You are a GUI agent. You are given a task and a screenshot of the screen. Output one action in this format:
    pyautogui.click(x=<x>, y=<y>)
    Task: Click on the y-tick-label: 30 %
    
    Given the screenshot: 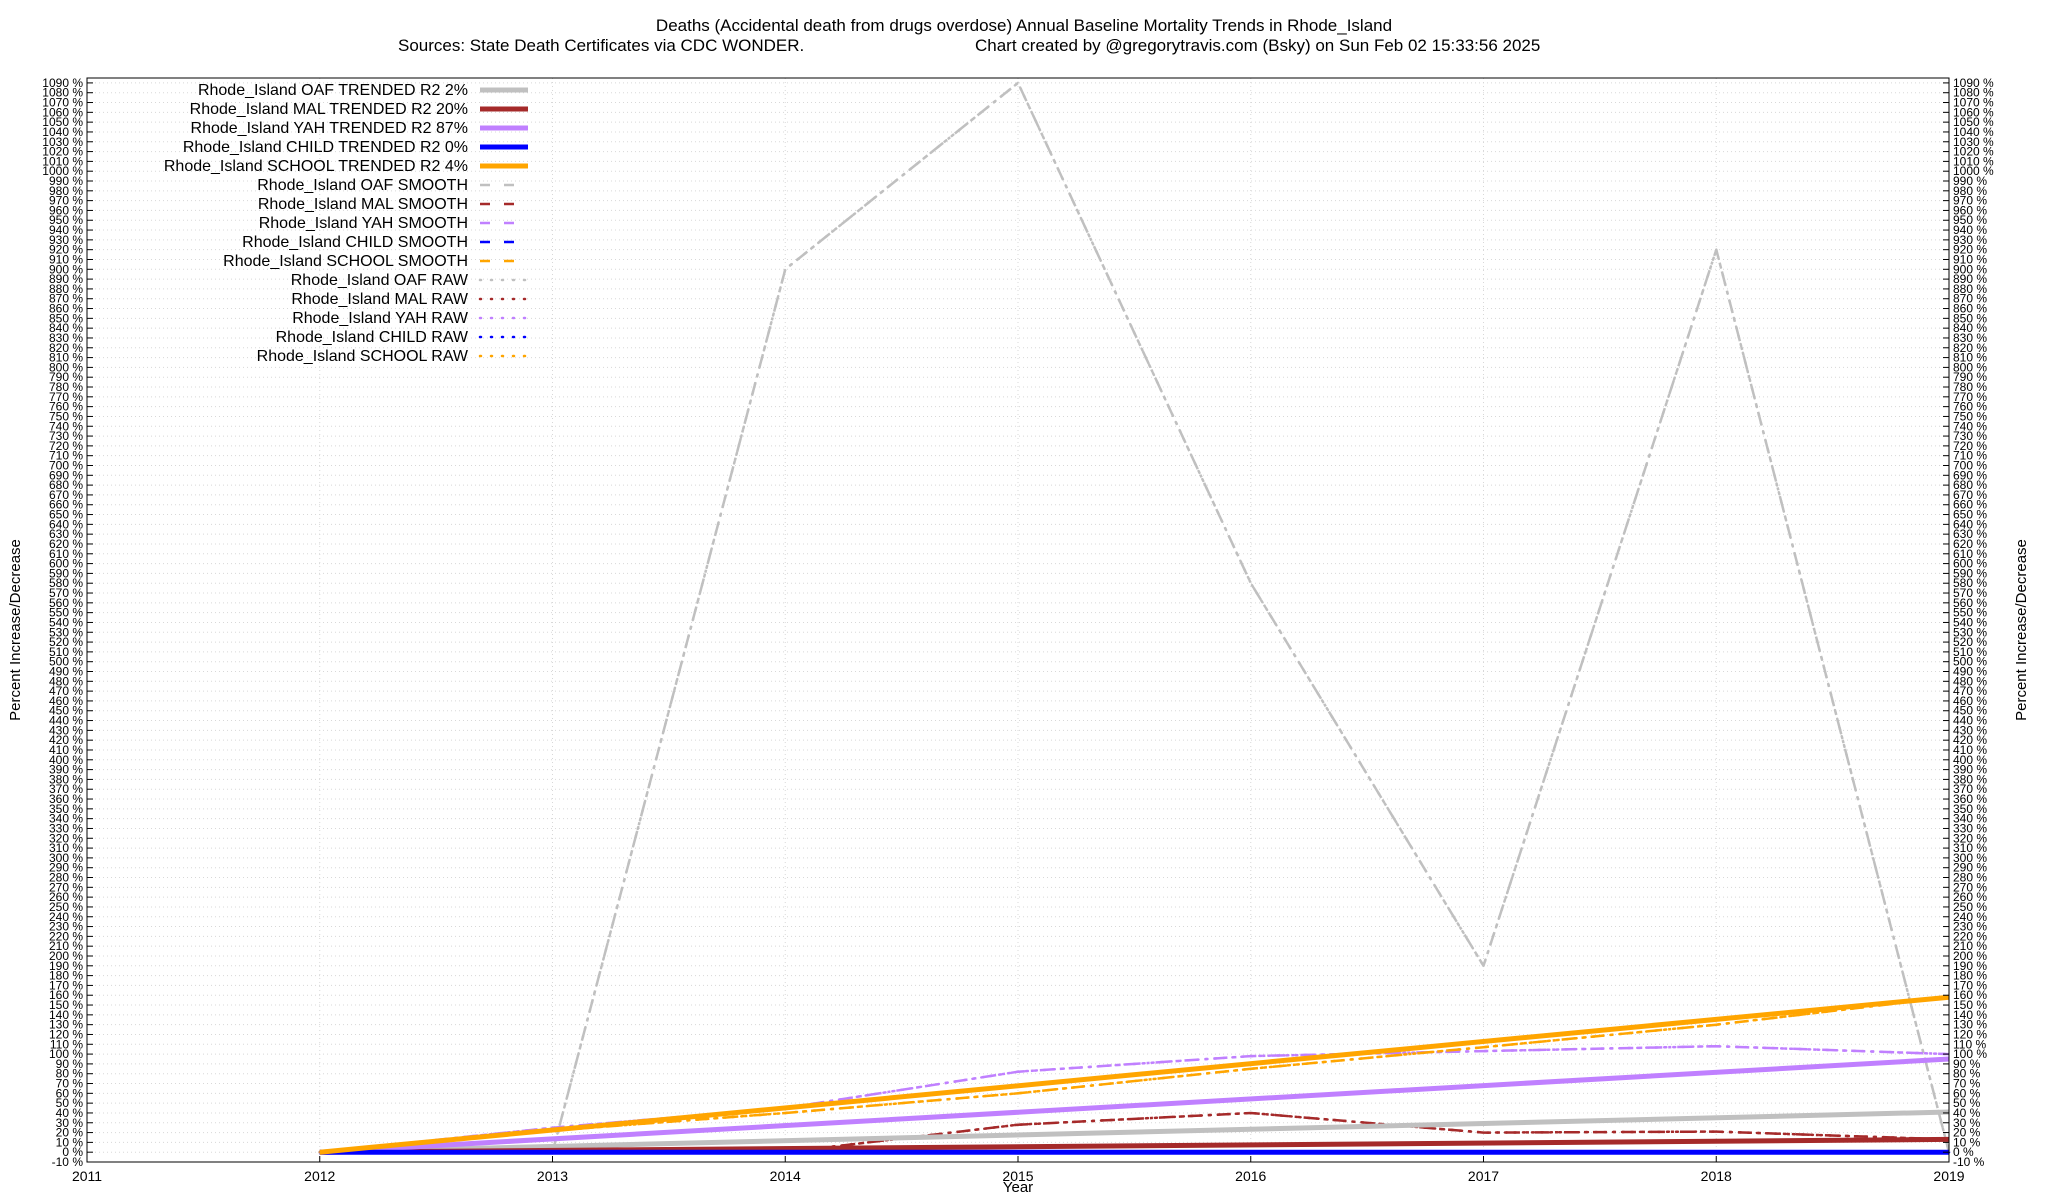 What is the action you would take?
    pyautogui.click(x=1967, y=1123)
    